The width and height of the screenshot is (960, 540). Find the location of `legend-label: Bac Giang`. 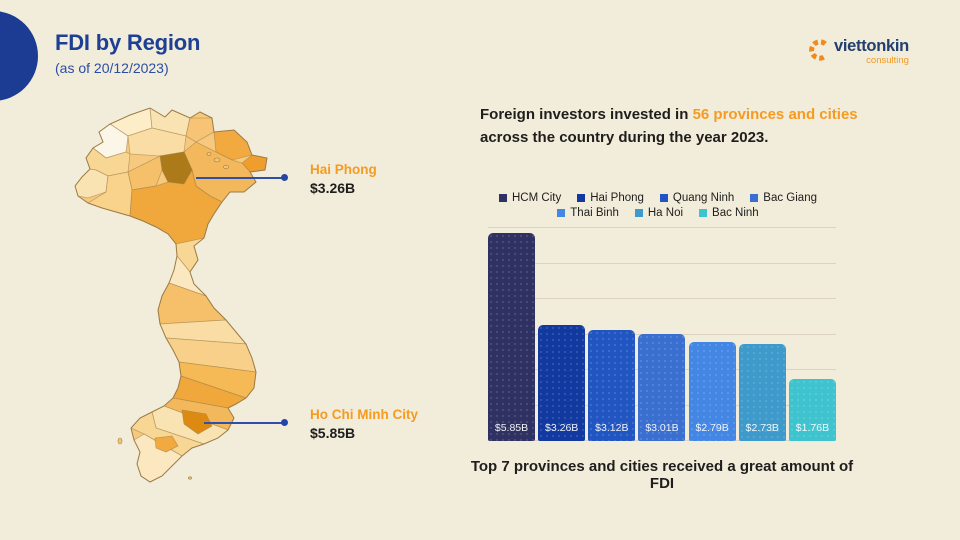

legend-label: Bac Giang is located at coordinates (790, 198).